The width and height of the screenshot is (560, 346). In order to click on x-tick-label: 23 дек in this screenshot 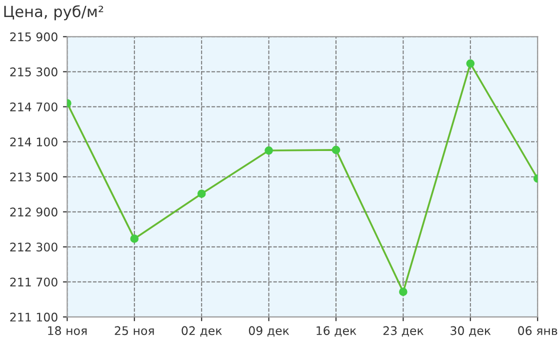, I will do `click(403, 331)`.